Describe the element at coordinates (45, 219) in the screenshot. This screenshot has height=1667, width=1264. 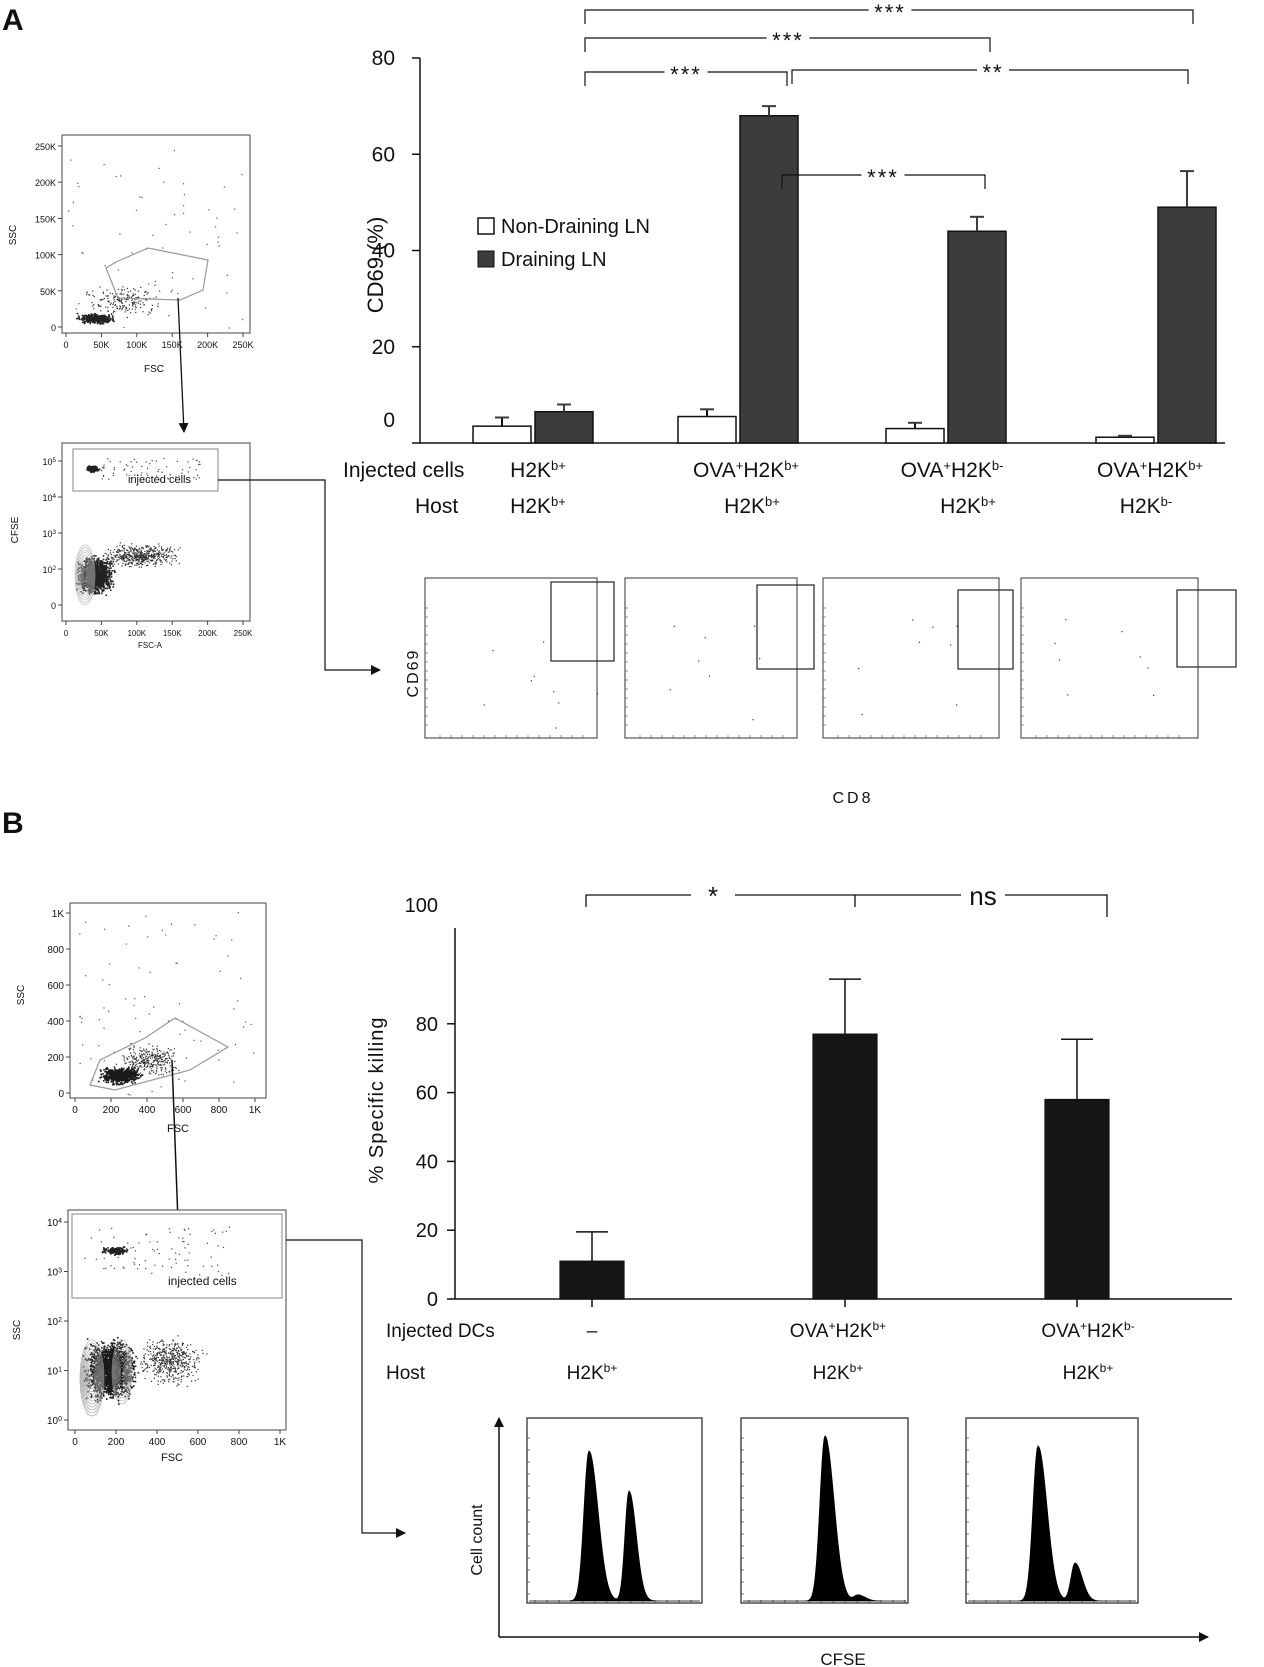
I see `y-tick-label: 150K` at that location.